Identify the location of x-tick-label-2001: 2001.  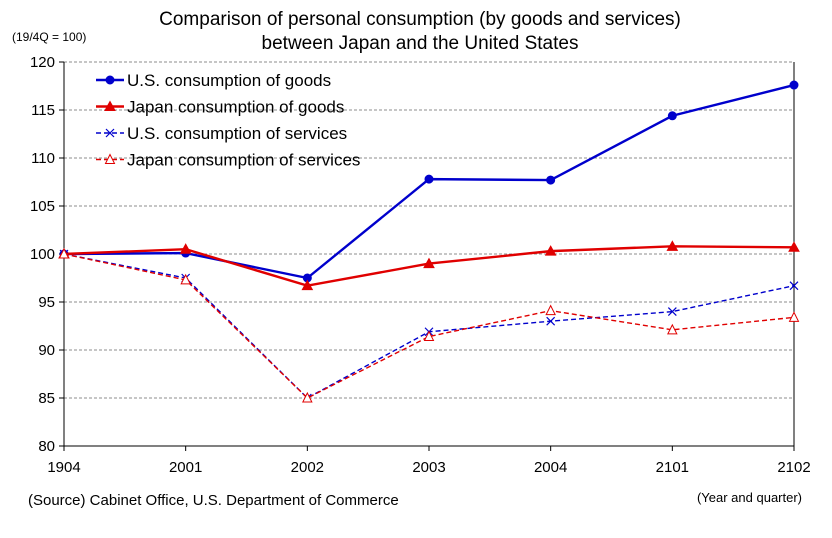
(185, 467).